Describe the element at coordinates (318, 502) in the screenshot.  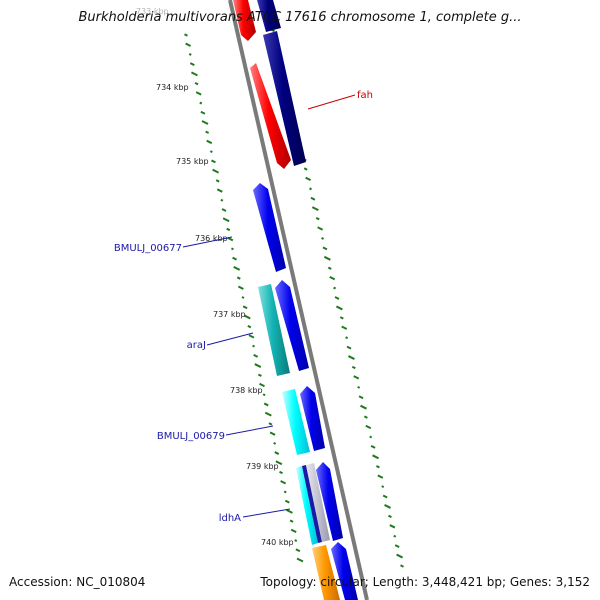
I see `gene-feature-gray` at that location.